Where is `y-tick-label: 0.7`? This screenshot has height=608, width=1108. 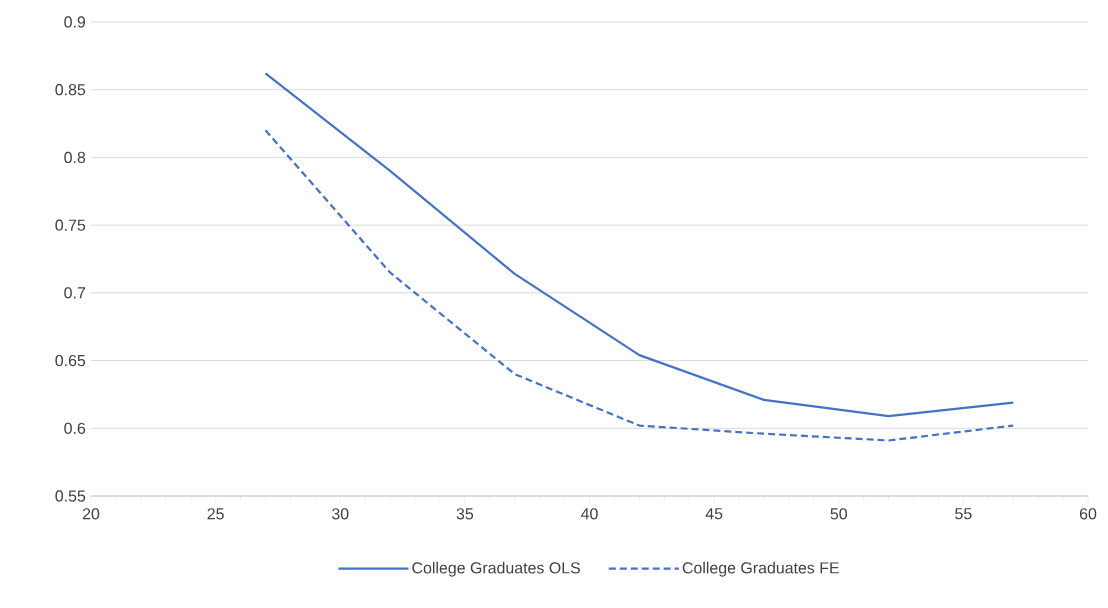
y-tick-label: 0.7 is located at coordinates (75, 293).